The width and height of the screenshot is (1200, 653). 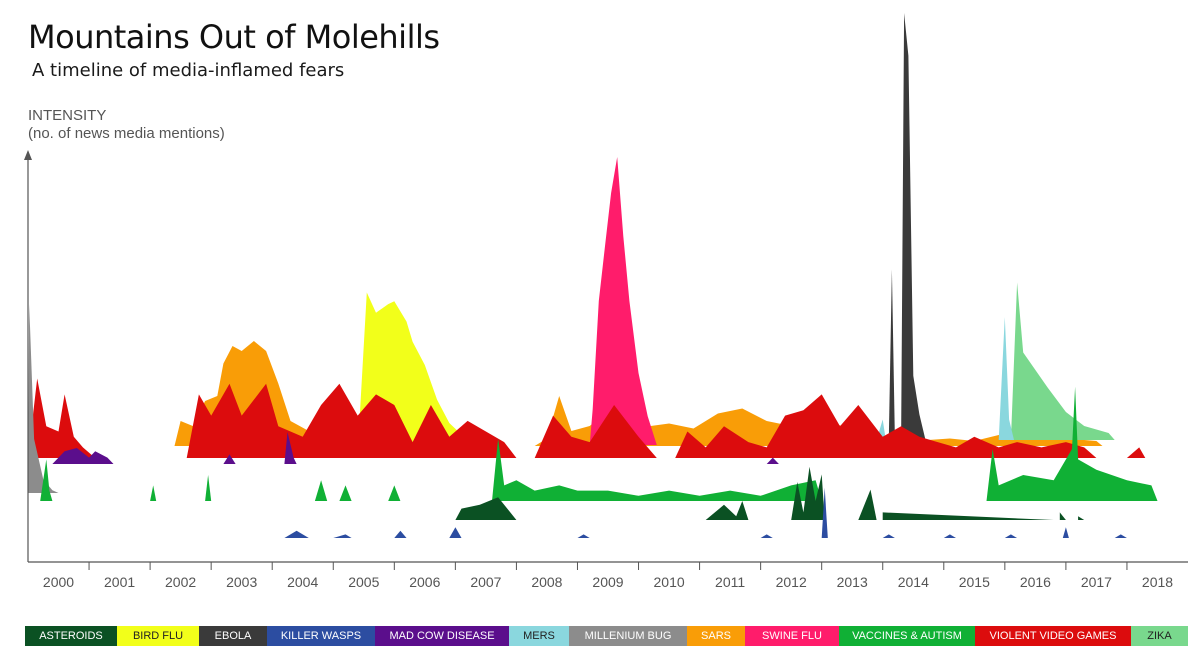 What do you see at coordinates (716, 636) in the screenshot?
I see `legend-item-sars: SARS` at bounding box center [716, 636].